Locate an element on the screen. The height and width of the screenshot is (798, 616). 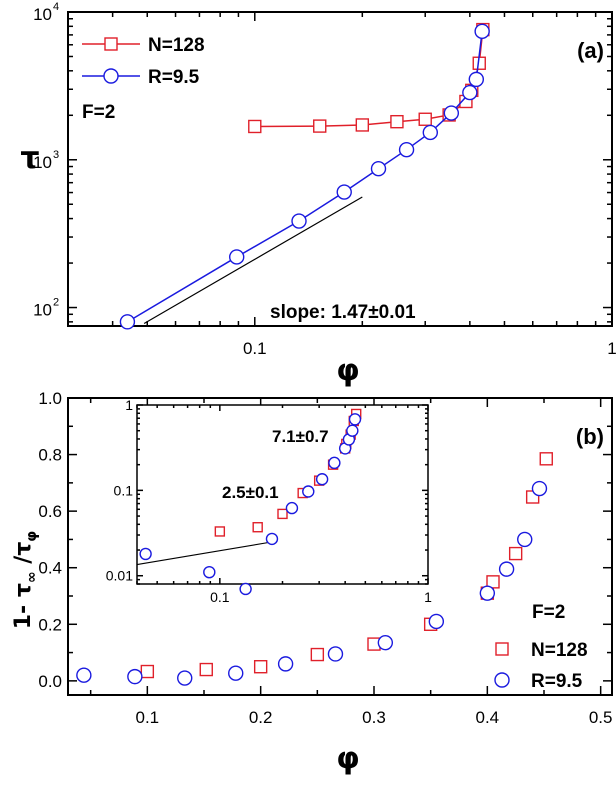
y-tick-label-exponent: 3 is located at coordinates (56, 155).